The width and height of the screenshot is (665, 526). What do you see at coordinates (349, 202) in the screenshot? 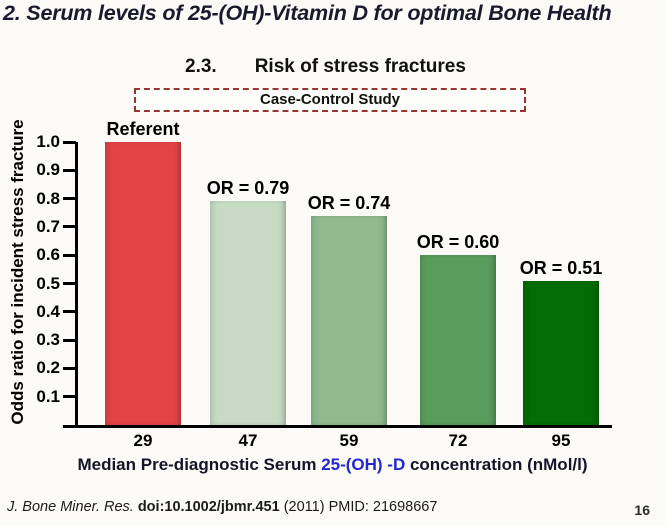
I see `bar-value-label: OR = 0.74` at bounding box center [349, 202].